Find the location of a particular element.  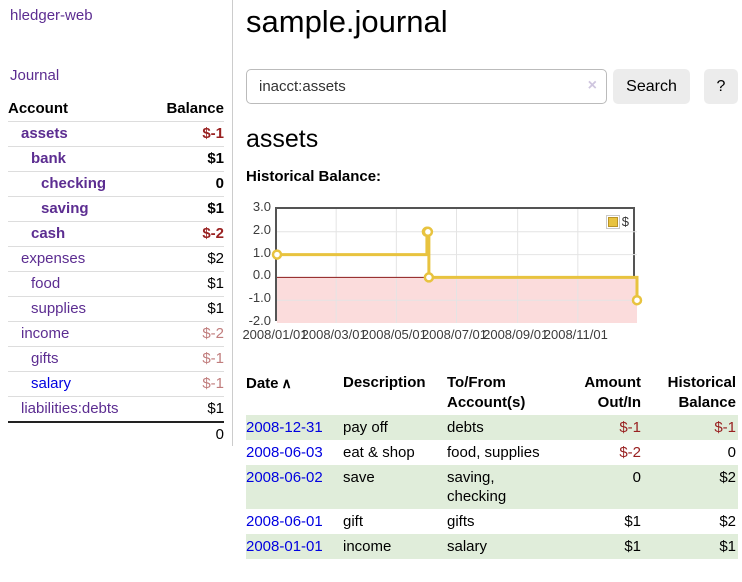

search-help-button: ? is located at coordinates (721, 86).